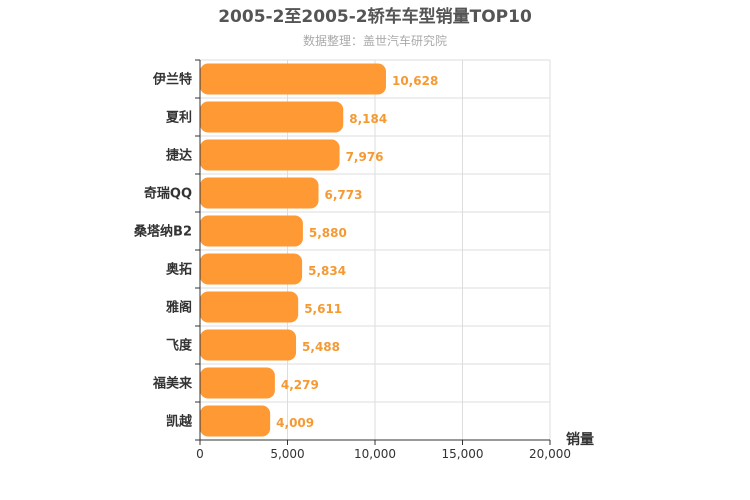 The image size is (750, 500). Describe the element at coordinates (550, 454) in the screenshot. I see `x-tick-label: 20,000` at that location.